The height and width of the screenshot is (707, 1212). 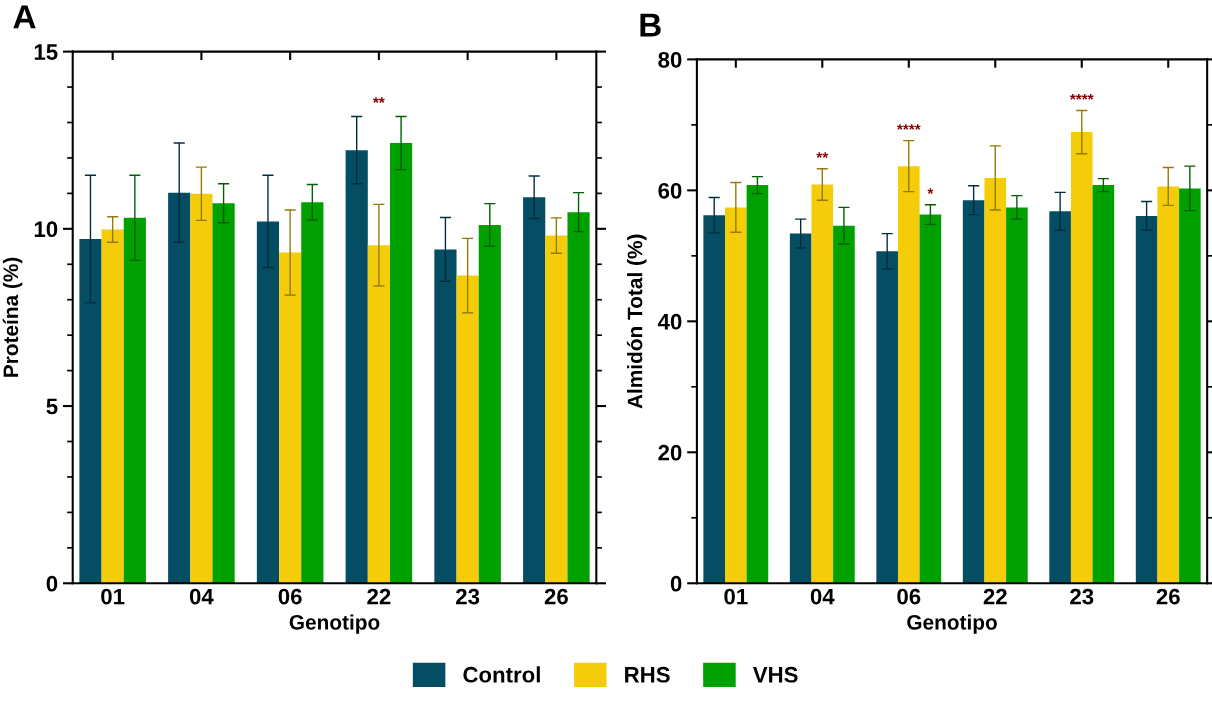 I want to click on y-tick-label: 60, so click(x=670, y=190).